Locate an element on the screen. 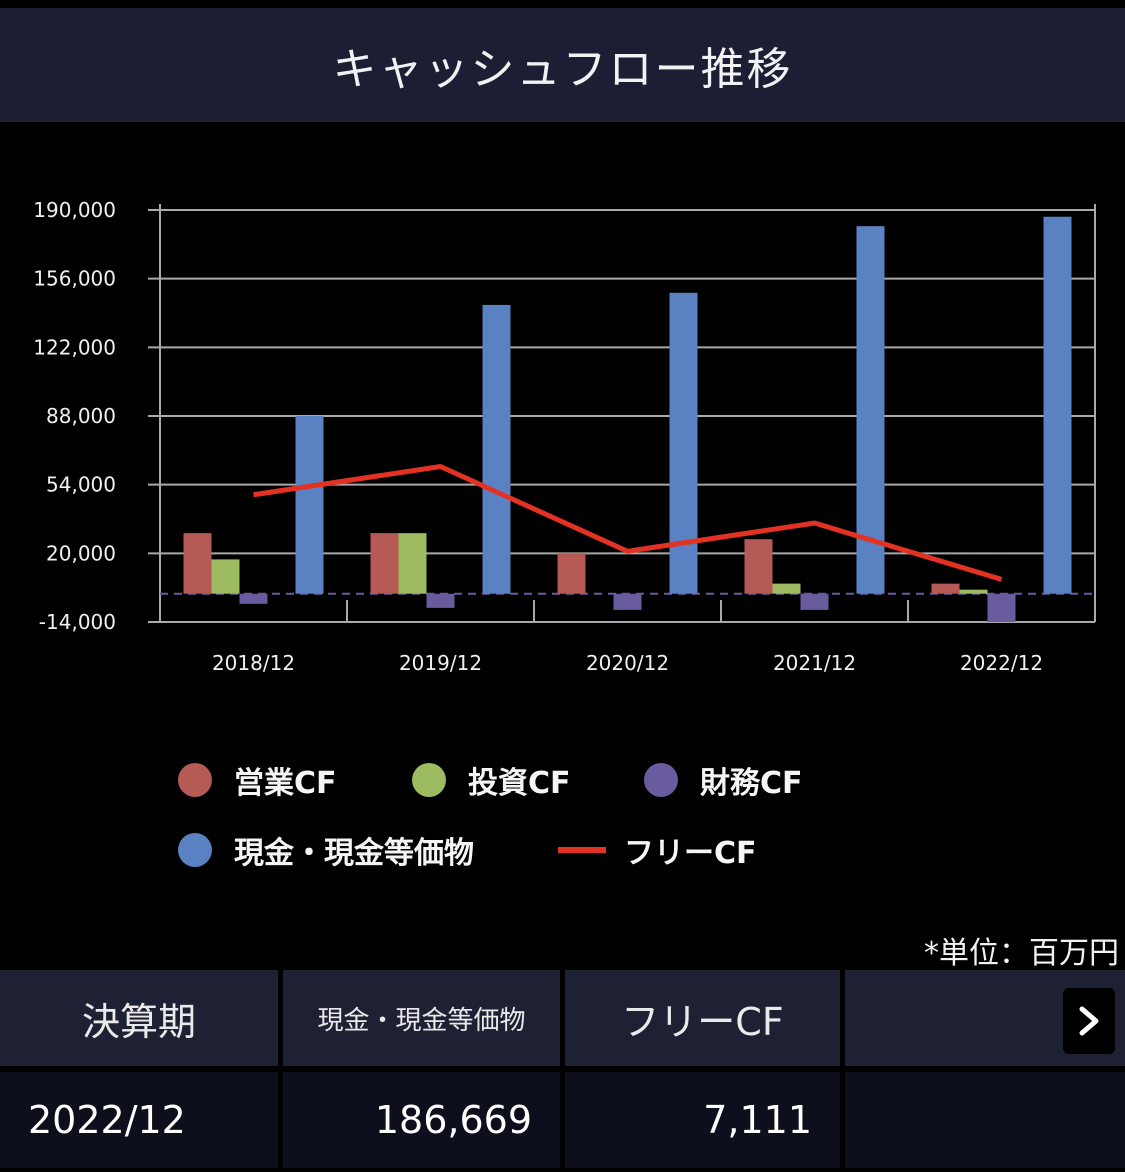 This screenshot has width=1125, height=1172. y-tick-label: 54,000 is located at coordinates (81, 485).